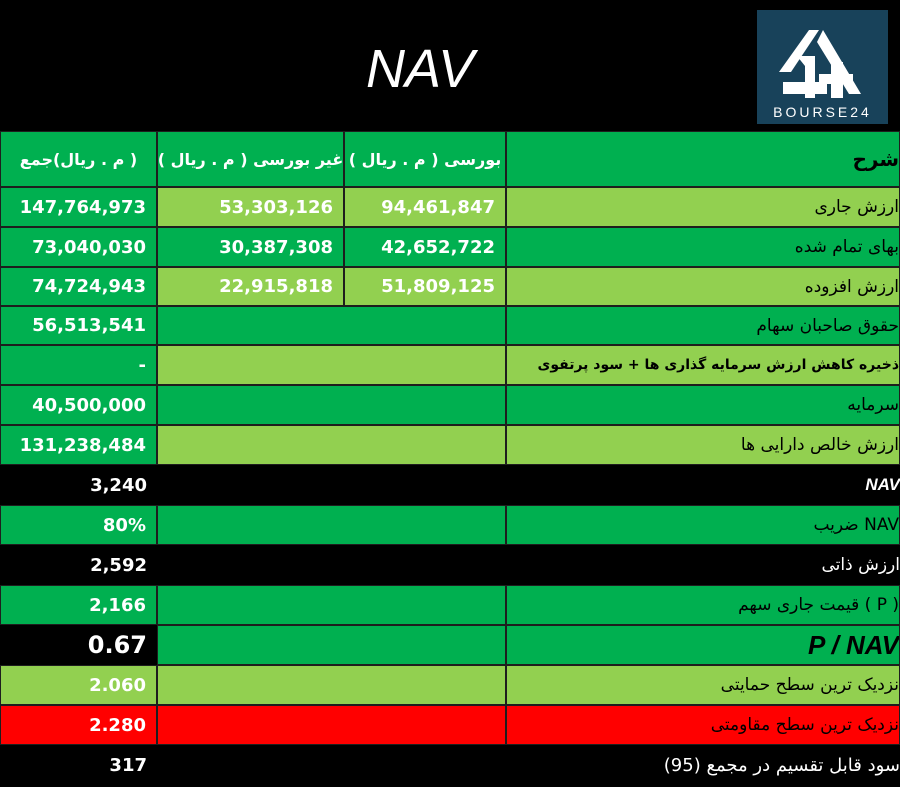 The image size is (900, 787). What do you see at coordinates (703, 725) in the screenshot?
I see `row-desc: نزدیک ترین سطح مقاومتی` at bounding box center [703, 725].